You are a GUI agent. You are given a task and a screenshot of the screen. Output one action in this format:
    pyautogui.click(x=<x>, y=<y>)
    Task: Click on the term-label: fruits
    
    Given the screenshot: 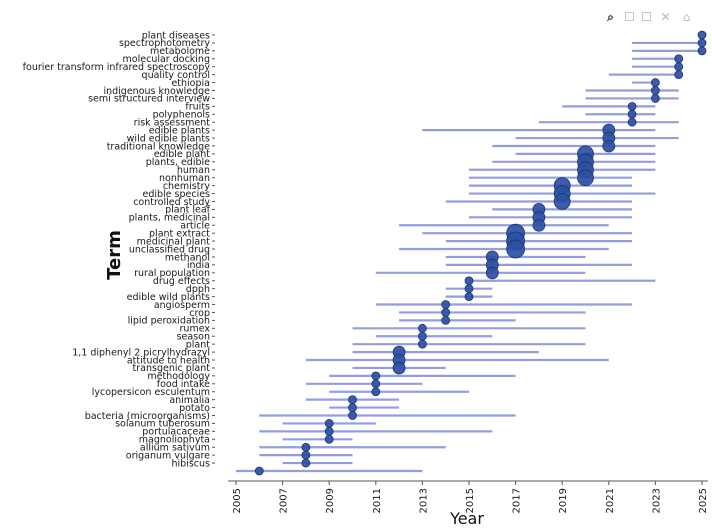 What is the action you would take?
    pyautogui.click(x=197, y=107)
    